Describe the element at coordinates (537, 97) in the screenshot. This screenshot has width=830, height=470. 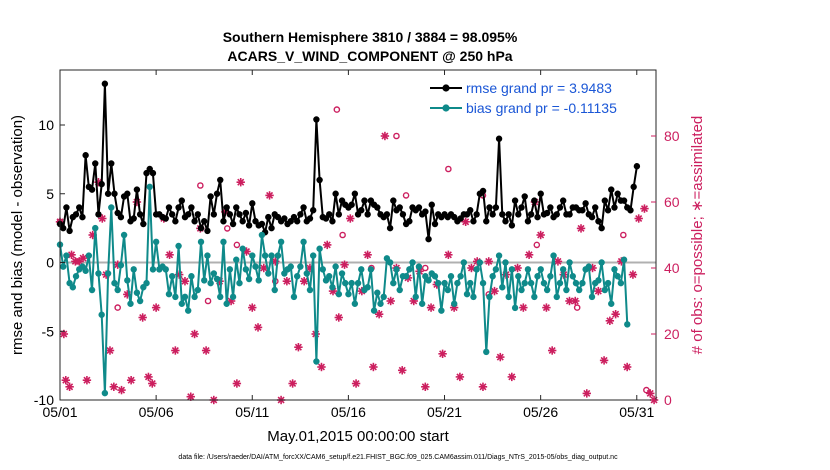
I see `legend-box` at that location.